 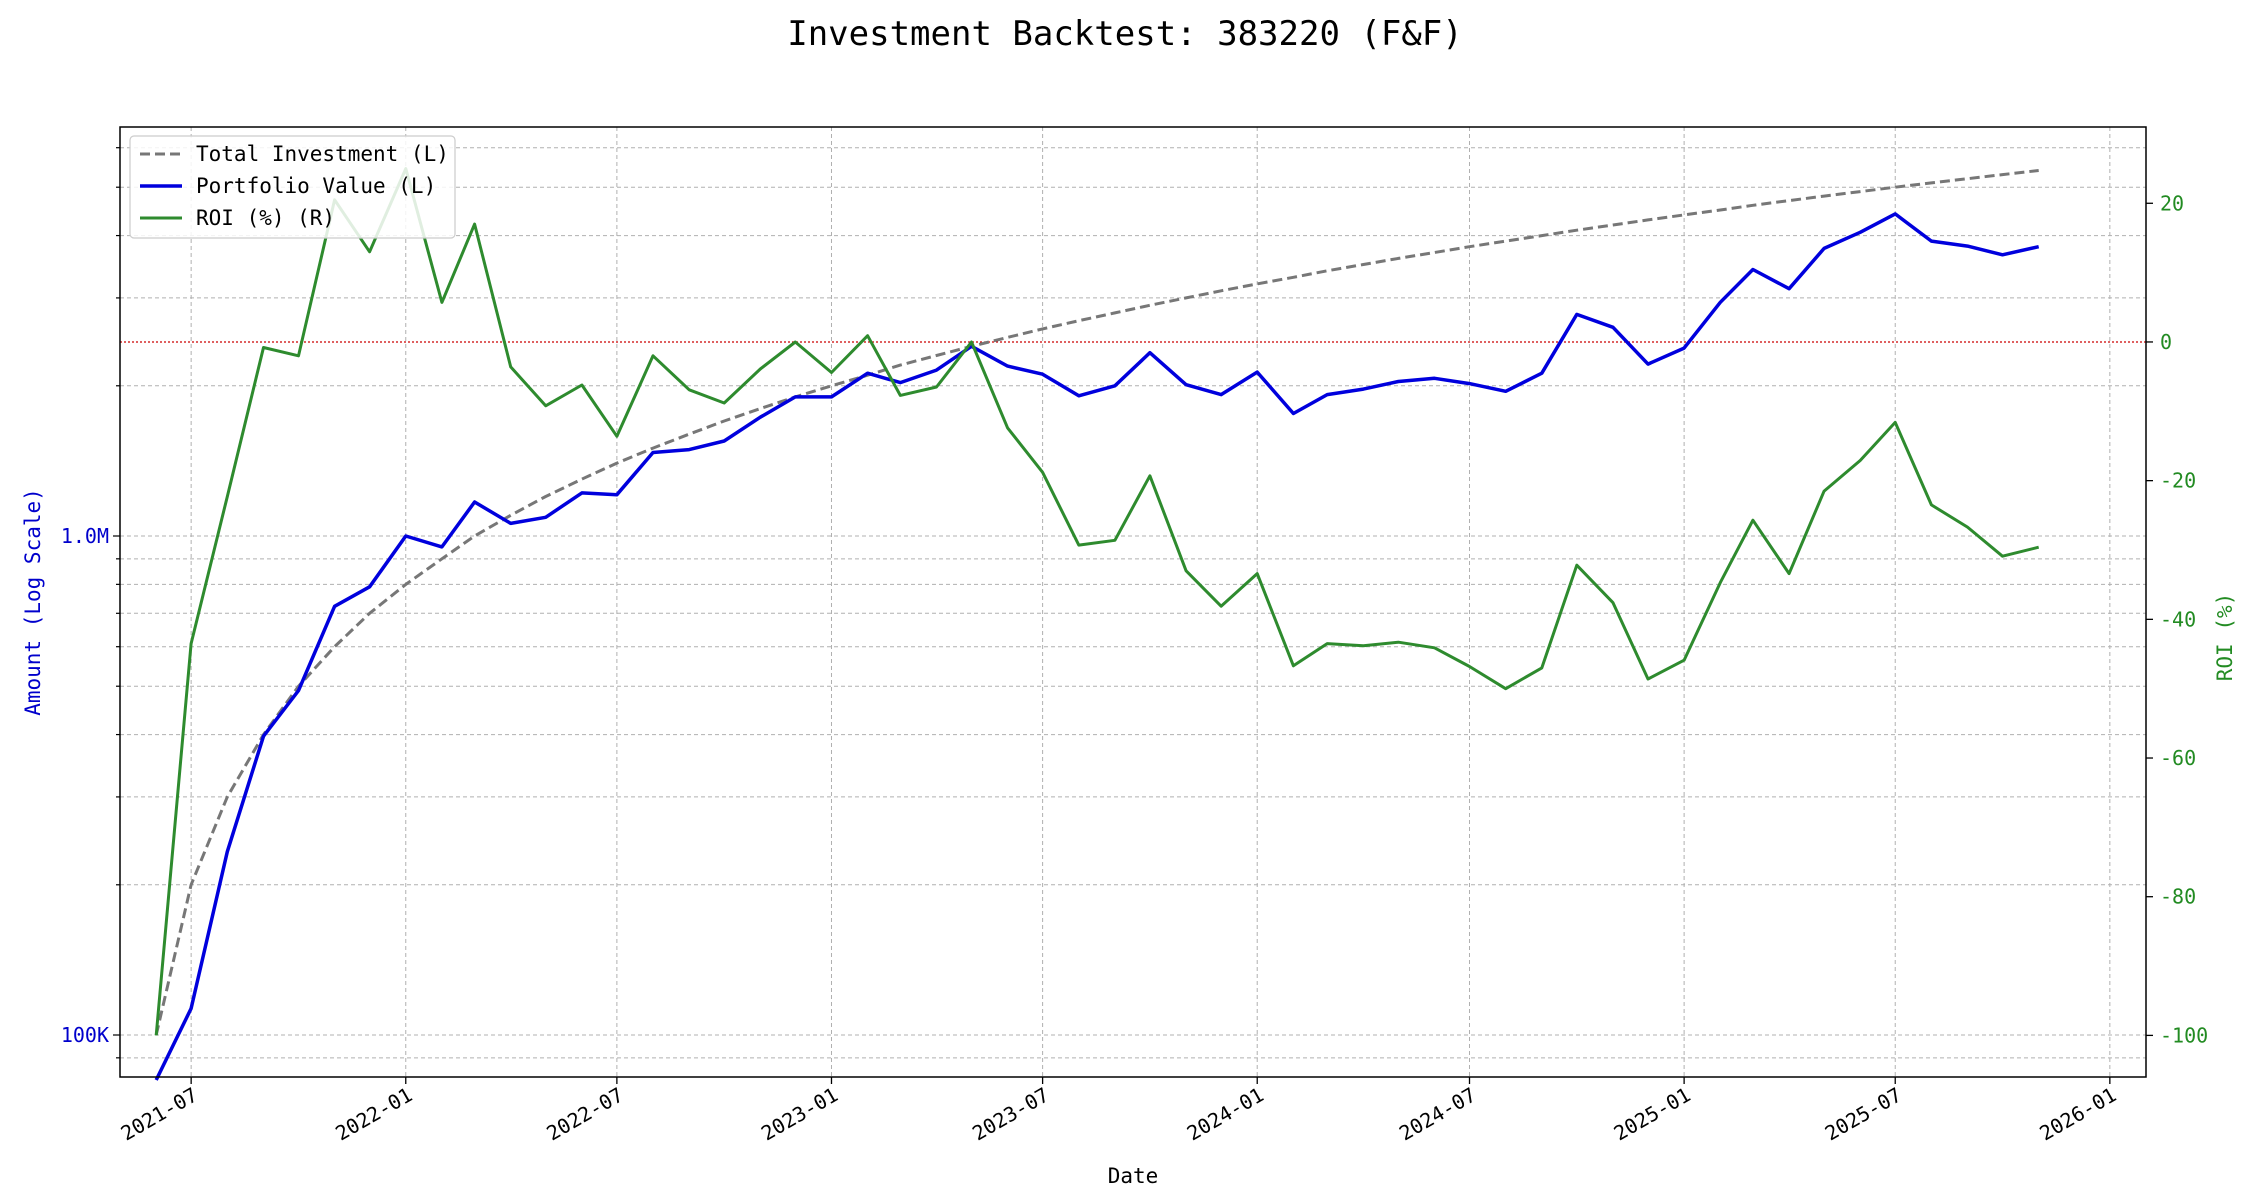 I want to click on legend-box, so click(x=292, y=187).